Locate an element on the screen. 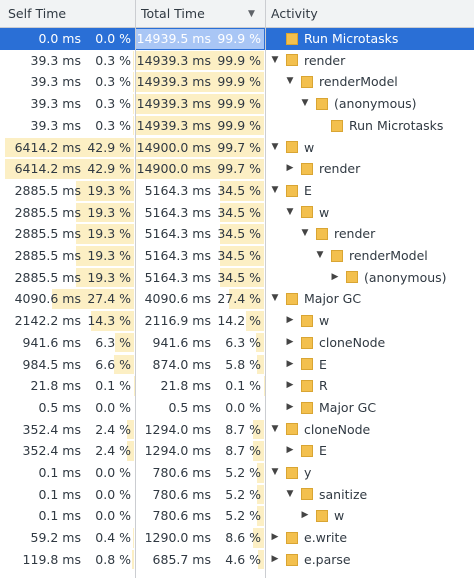 This screenshot has width=474, height=578. total-percent: 99.9 % is located at coordinates (239, 125).